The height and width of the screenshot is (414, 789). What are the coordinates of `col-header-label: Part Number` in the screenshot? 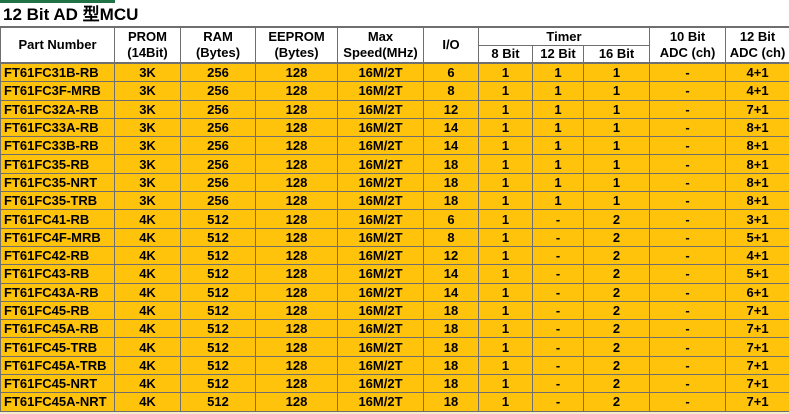 It's located at (57, 44).